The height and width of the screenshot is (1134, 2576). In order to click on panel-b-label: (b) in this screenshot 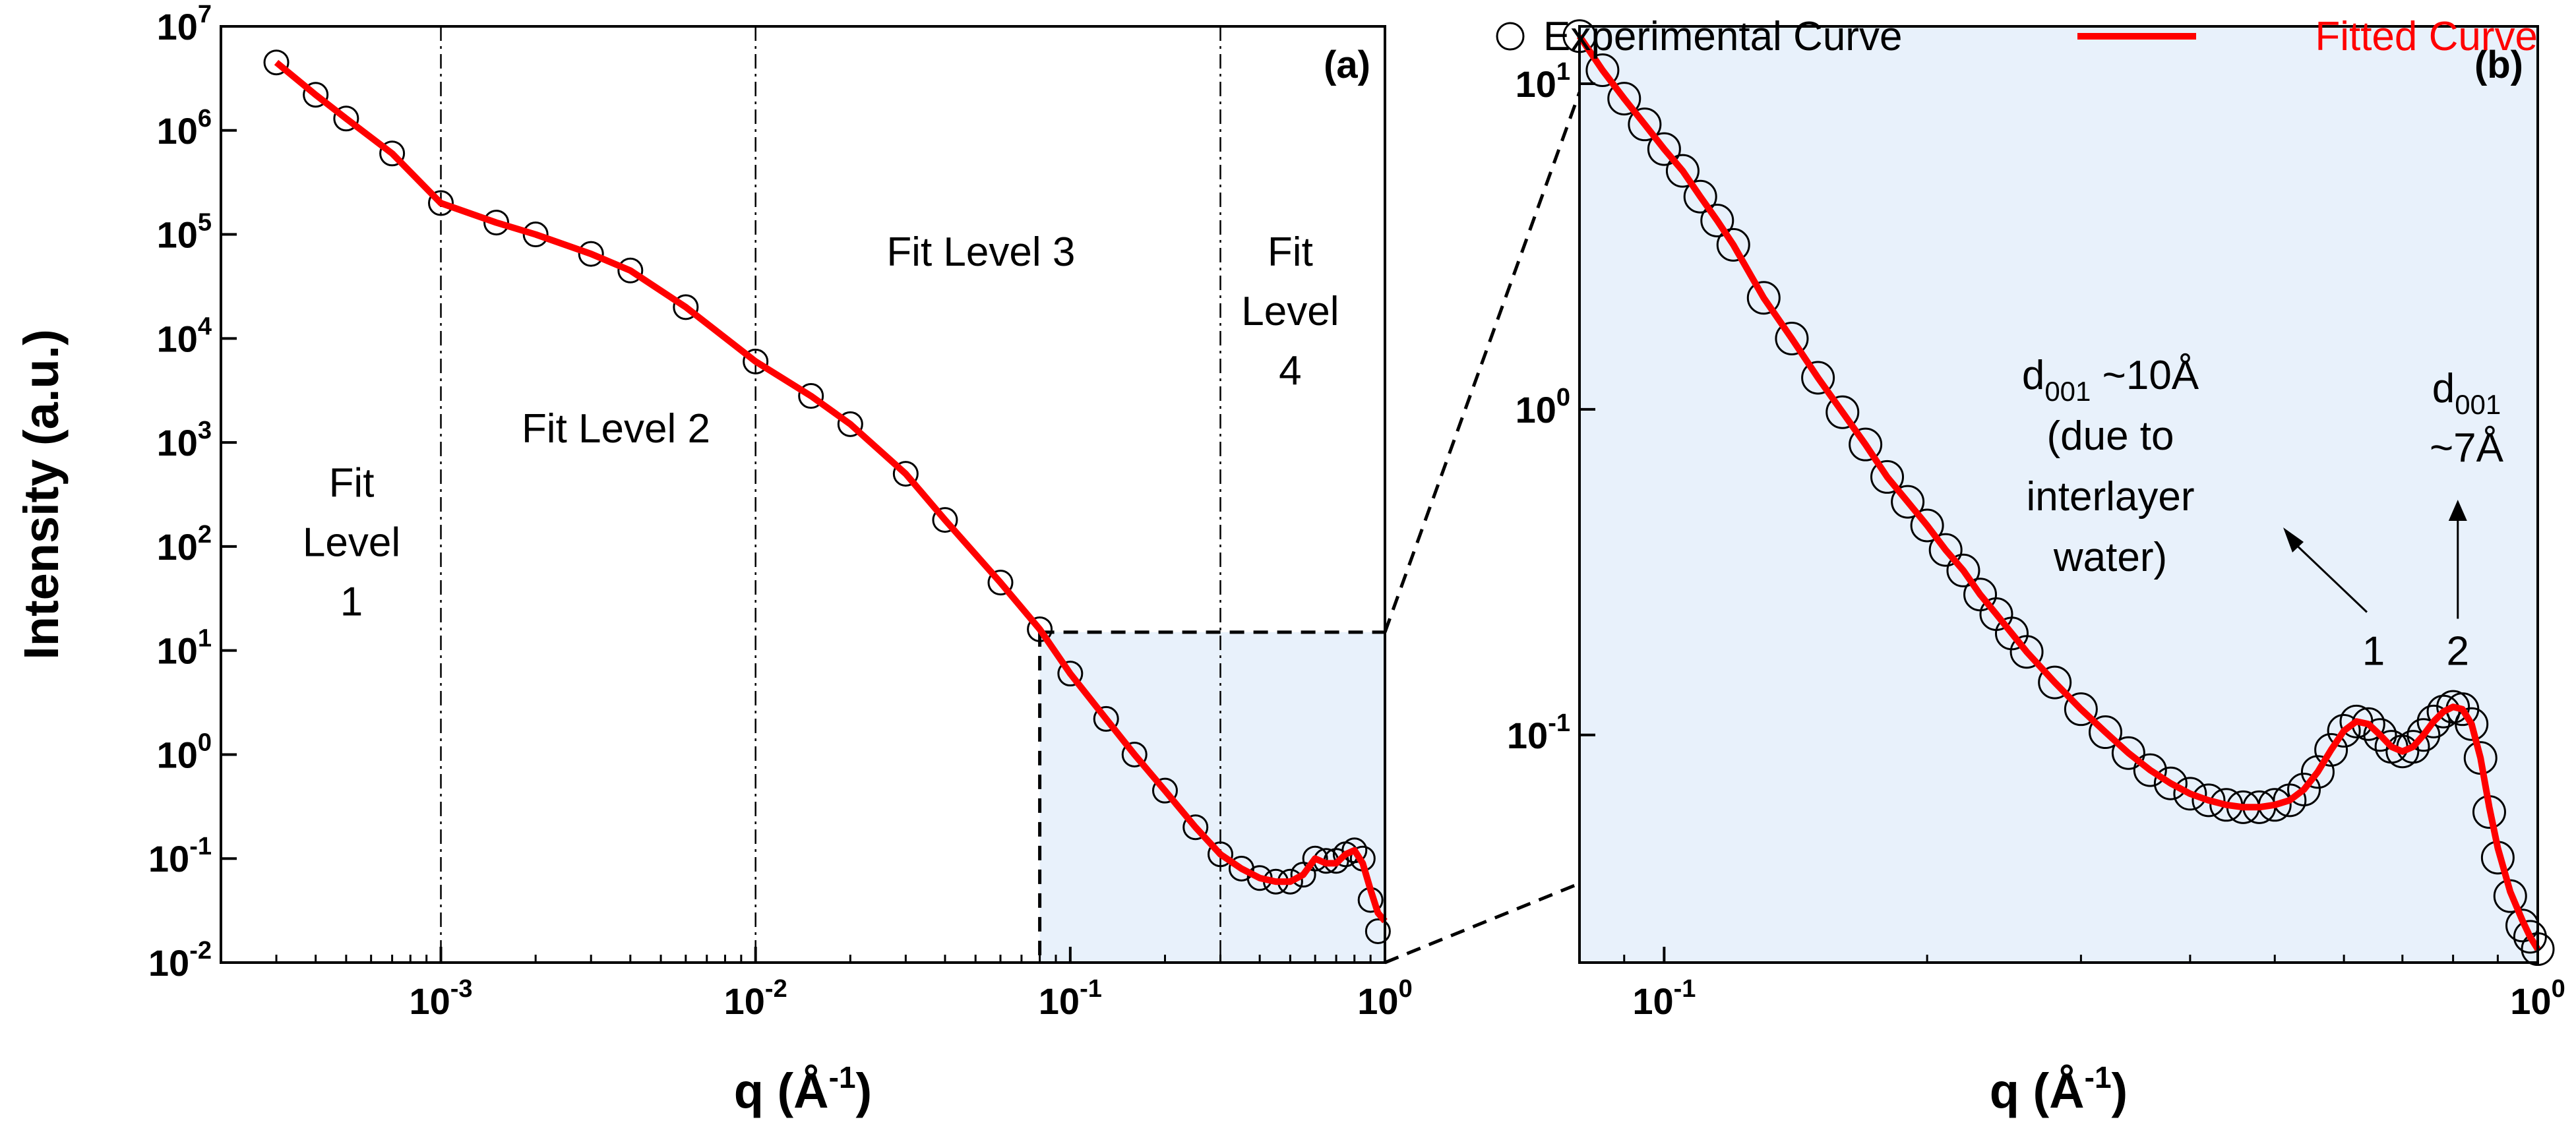, I will do `click(2498, 65)`.